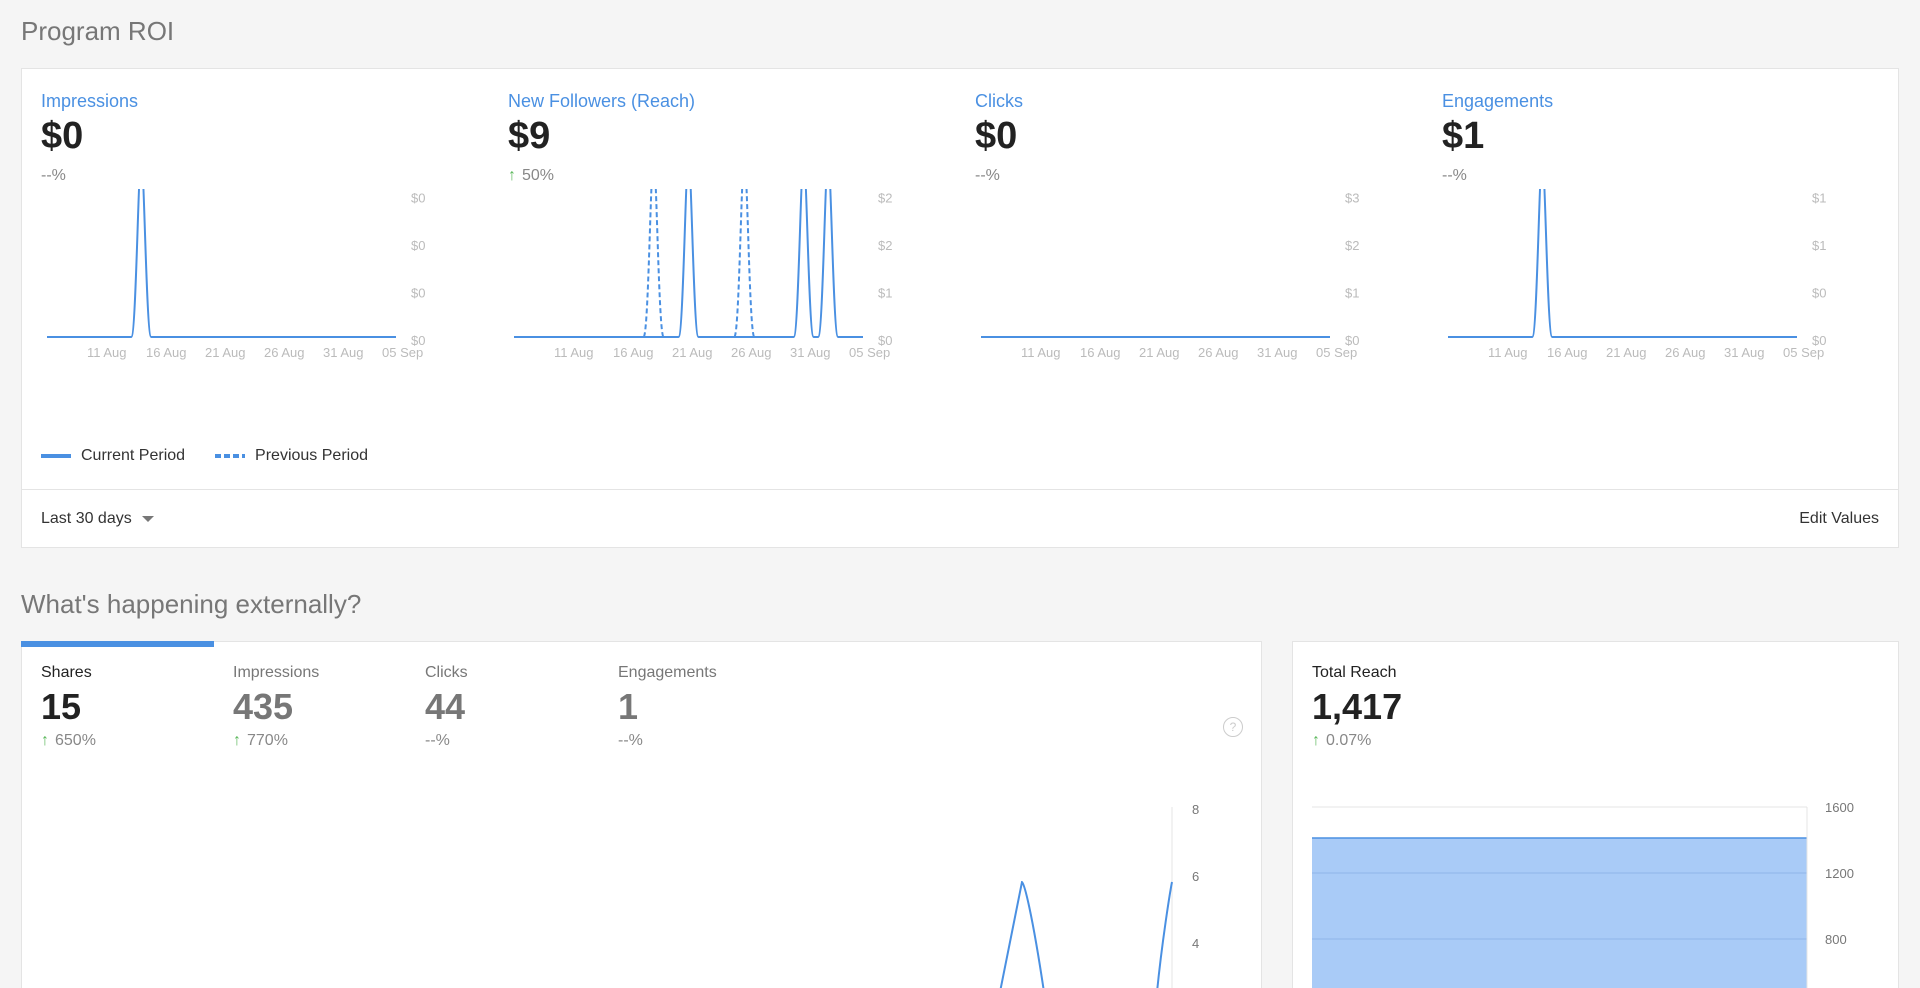  I want to click on total-reach-stat: Total Reach 1,417 ↑ 0.07%, so click(1357, 707).